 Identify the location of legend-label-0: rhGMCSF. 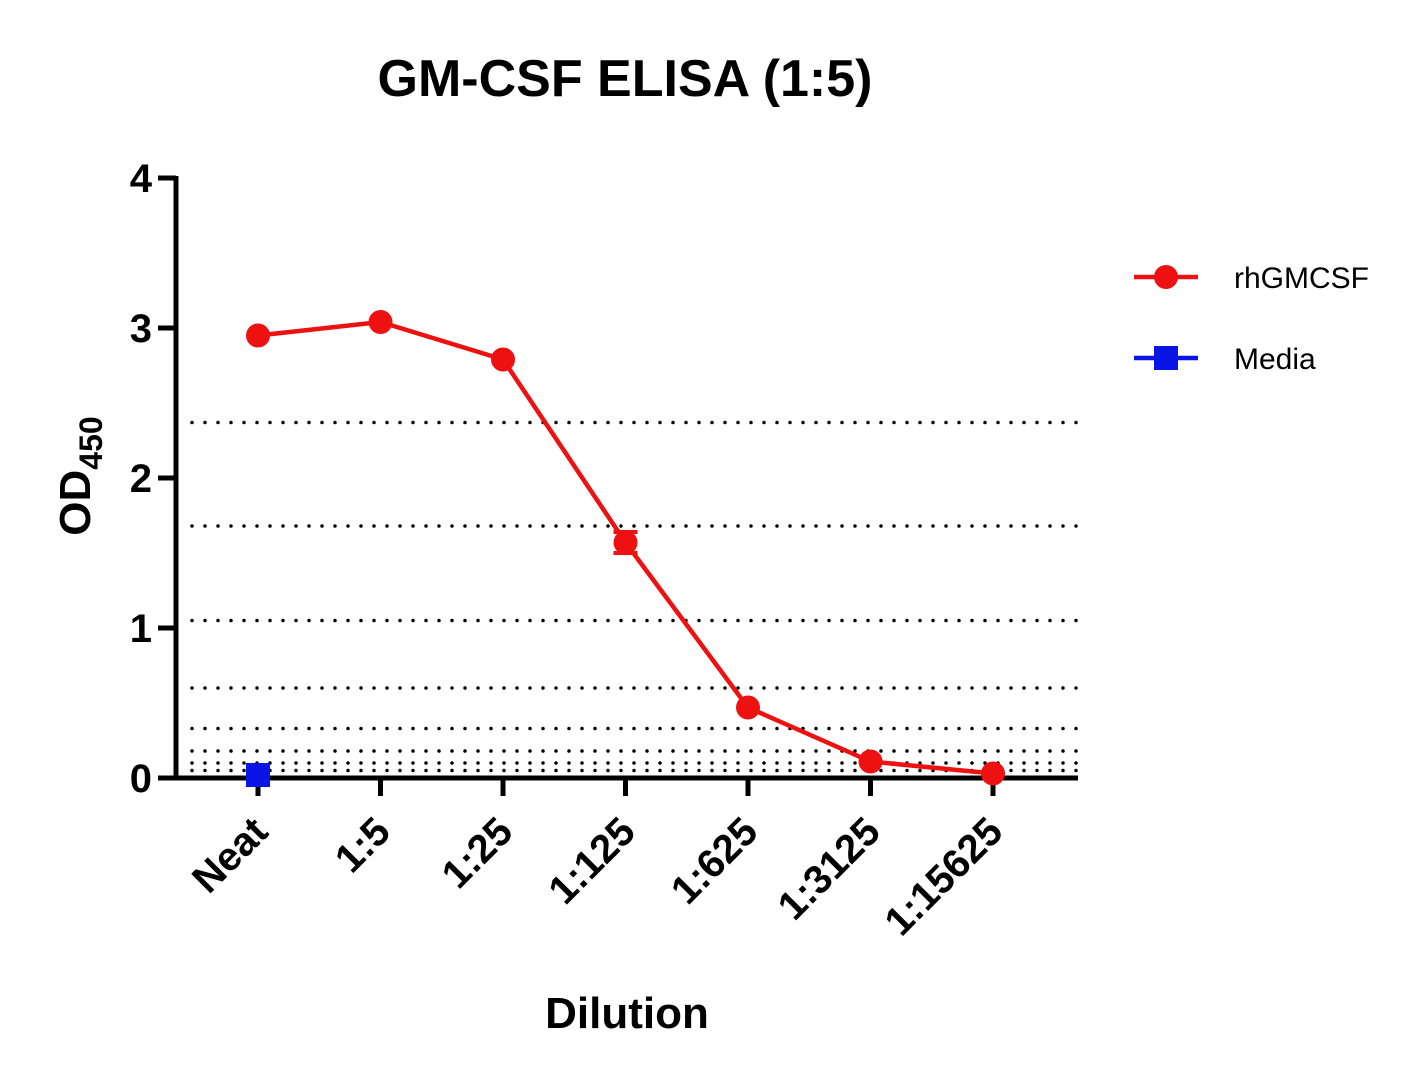
(1301, 278).